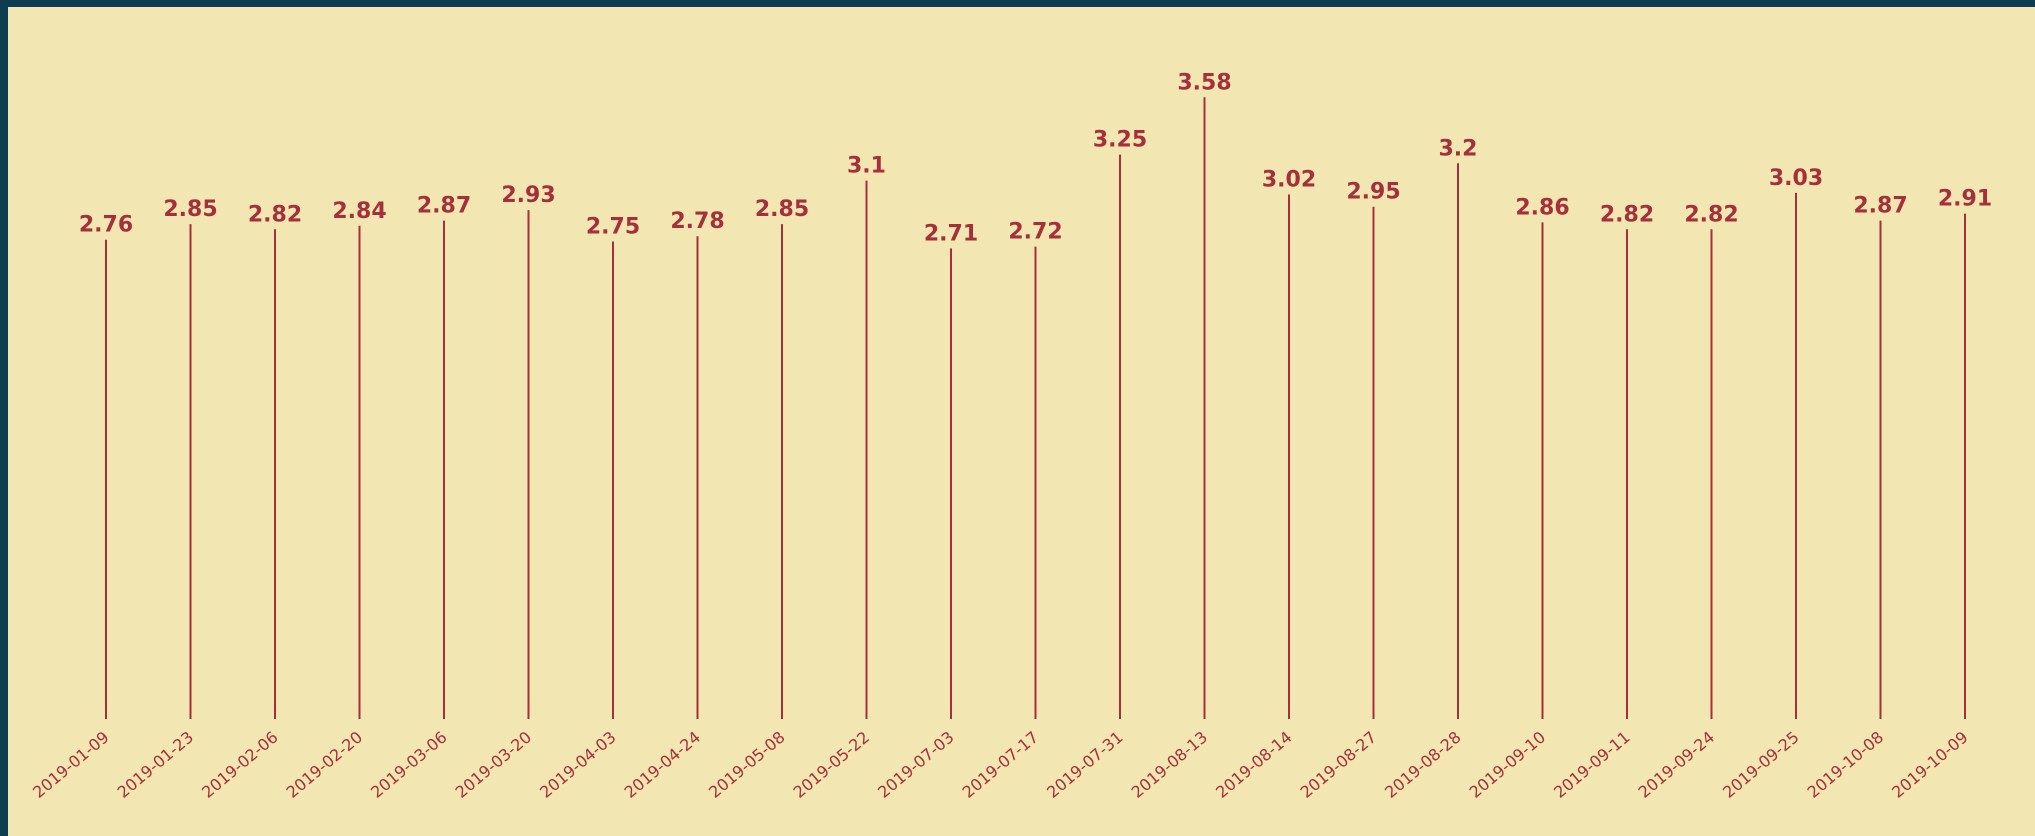  Describe the element at coordinates (1591, 765) in the screenshot. I see `x-tick-label-2019-09-11: 2019-09-11` at that location.